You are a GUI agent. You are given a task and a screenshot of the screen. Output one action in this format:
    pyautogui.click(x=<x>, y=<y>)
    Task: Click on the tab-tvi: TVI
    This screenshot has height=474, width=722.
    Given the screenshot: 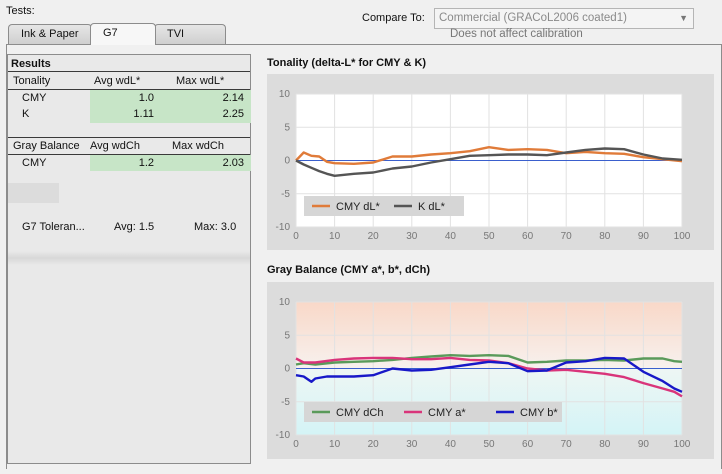 What is the action you would take?
    pyautogui.click(x=190, y=34)
    